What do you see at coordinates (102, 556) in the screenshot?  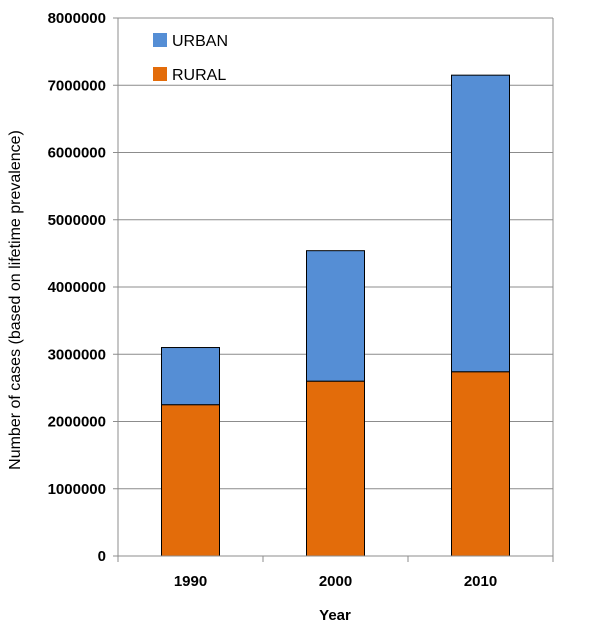 I see `y-tick-label: 0` at bounding box center [102, 556].